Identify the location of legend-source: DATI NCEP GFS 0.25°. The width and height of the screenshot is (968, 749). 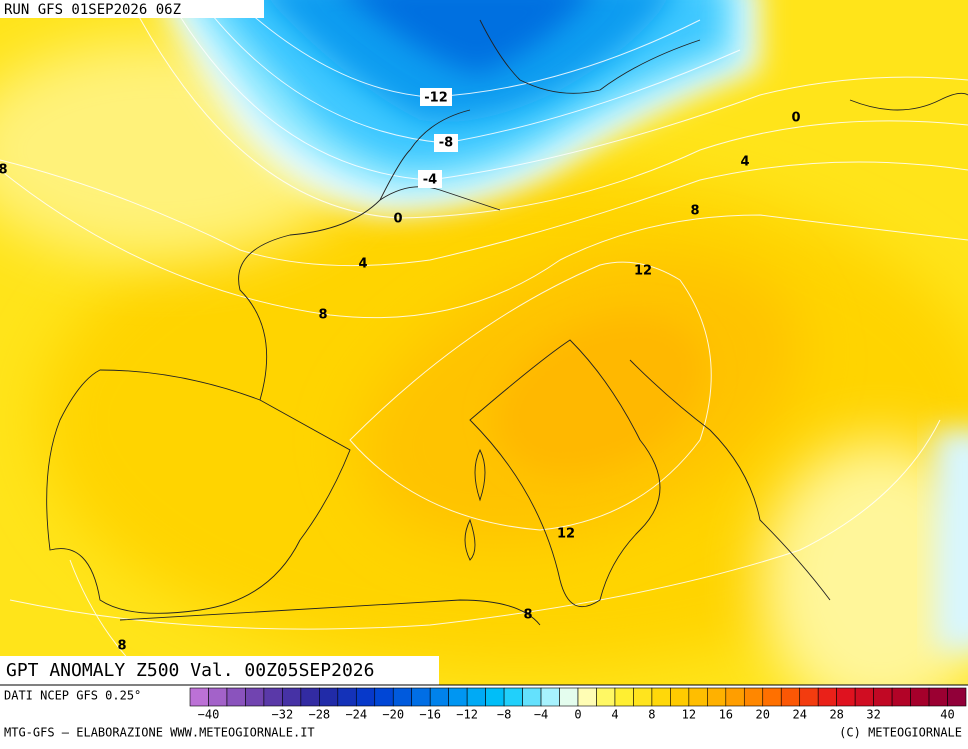
(72, 696).